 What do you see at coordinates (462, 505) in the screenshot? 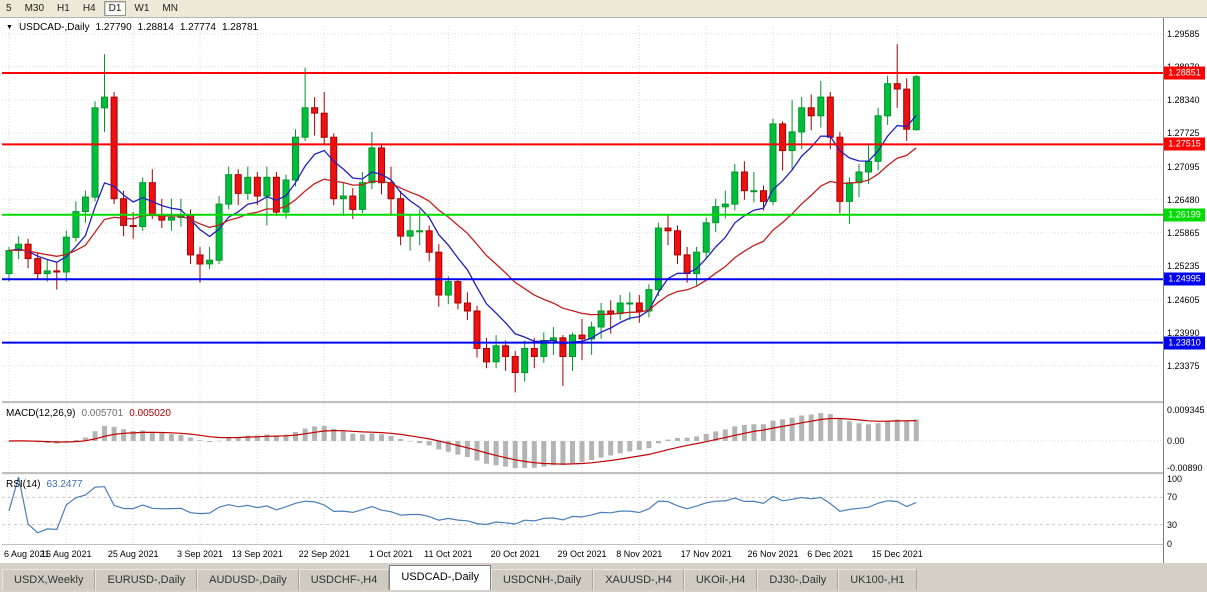
I see `rsi-line` at bounding box center [462, 505].